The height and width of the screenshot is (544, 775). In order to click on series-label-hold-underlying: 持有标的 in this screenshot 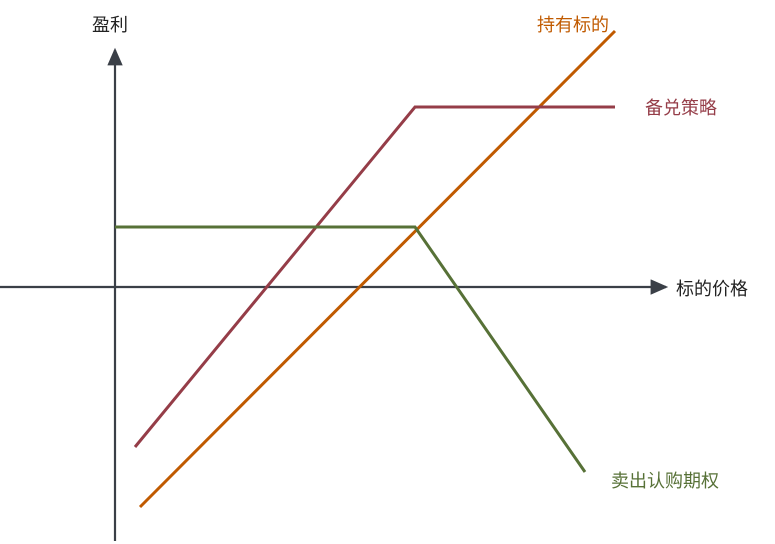, I will do `click(573, 25)`.